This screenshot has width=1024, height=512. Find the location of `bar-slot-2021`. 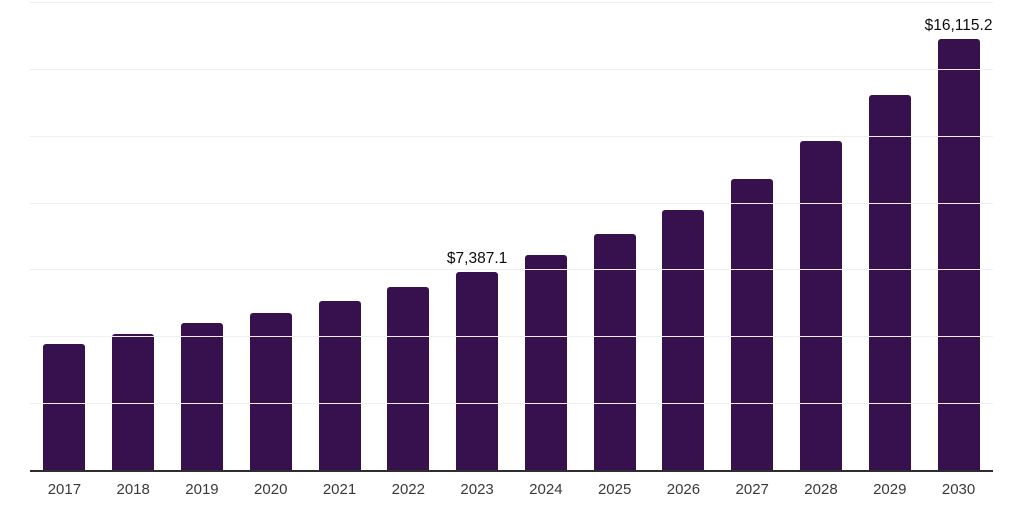

bar-slot-2021 is located at coordinates (339, 236).